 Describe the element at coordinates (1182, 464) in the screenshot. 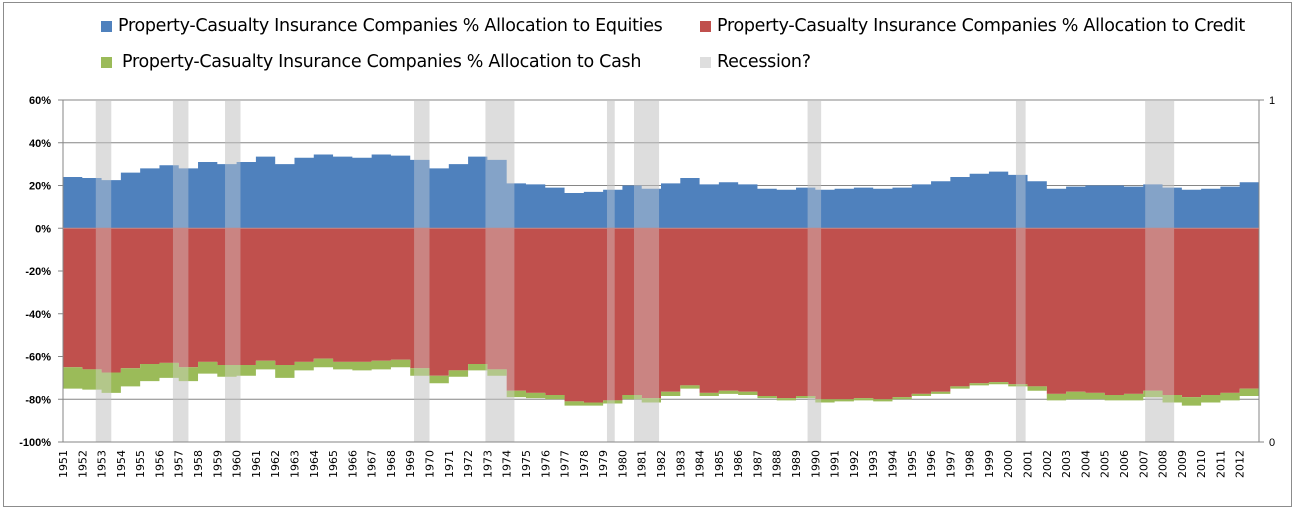

I see `x-tick-label: 2009` at that location.